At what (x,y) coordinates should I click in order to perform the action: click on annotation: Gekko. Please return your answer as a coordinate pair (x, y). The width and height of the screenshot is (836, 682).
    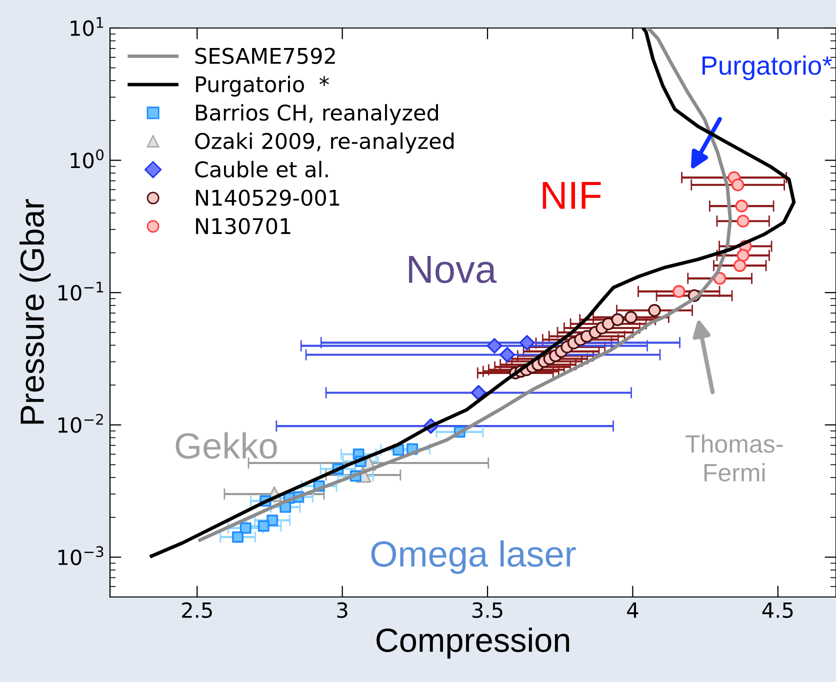
    Looking at the image, I should click on (226, 445).